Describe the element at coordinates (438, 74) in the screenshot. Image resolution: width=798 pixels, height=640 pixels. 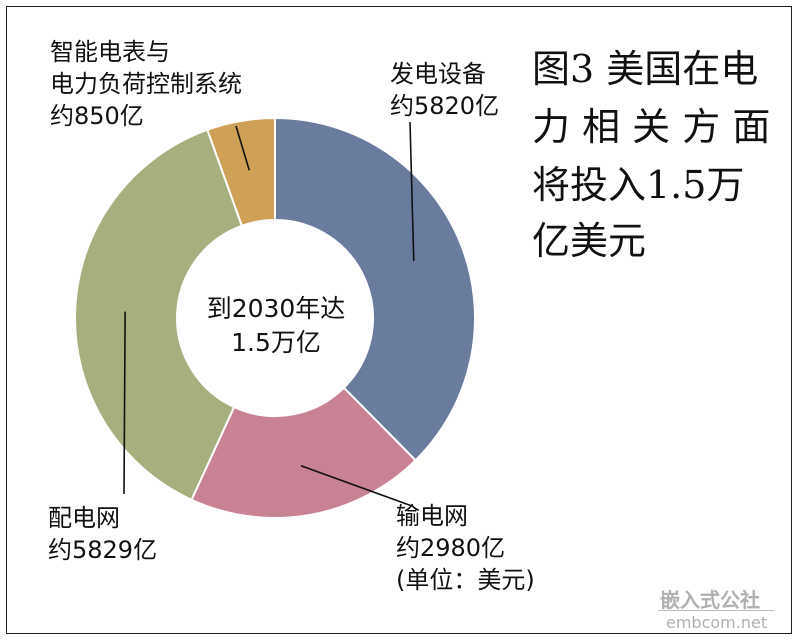
I see `slice-label-gen-line-1: 发电设备` at that location.